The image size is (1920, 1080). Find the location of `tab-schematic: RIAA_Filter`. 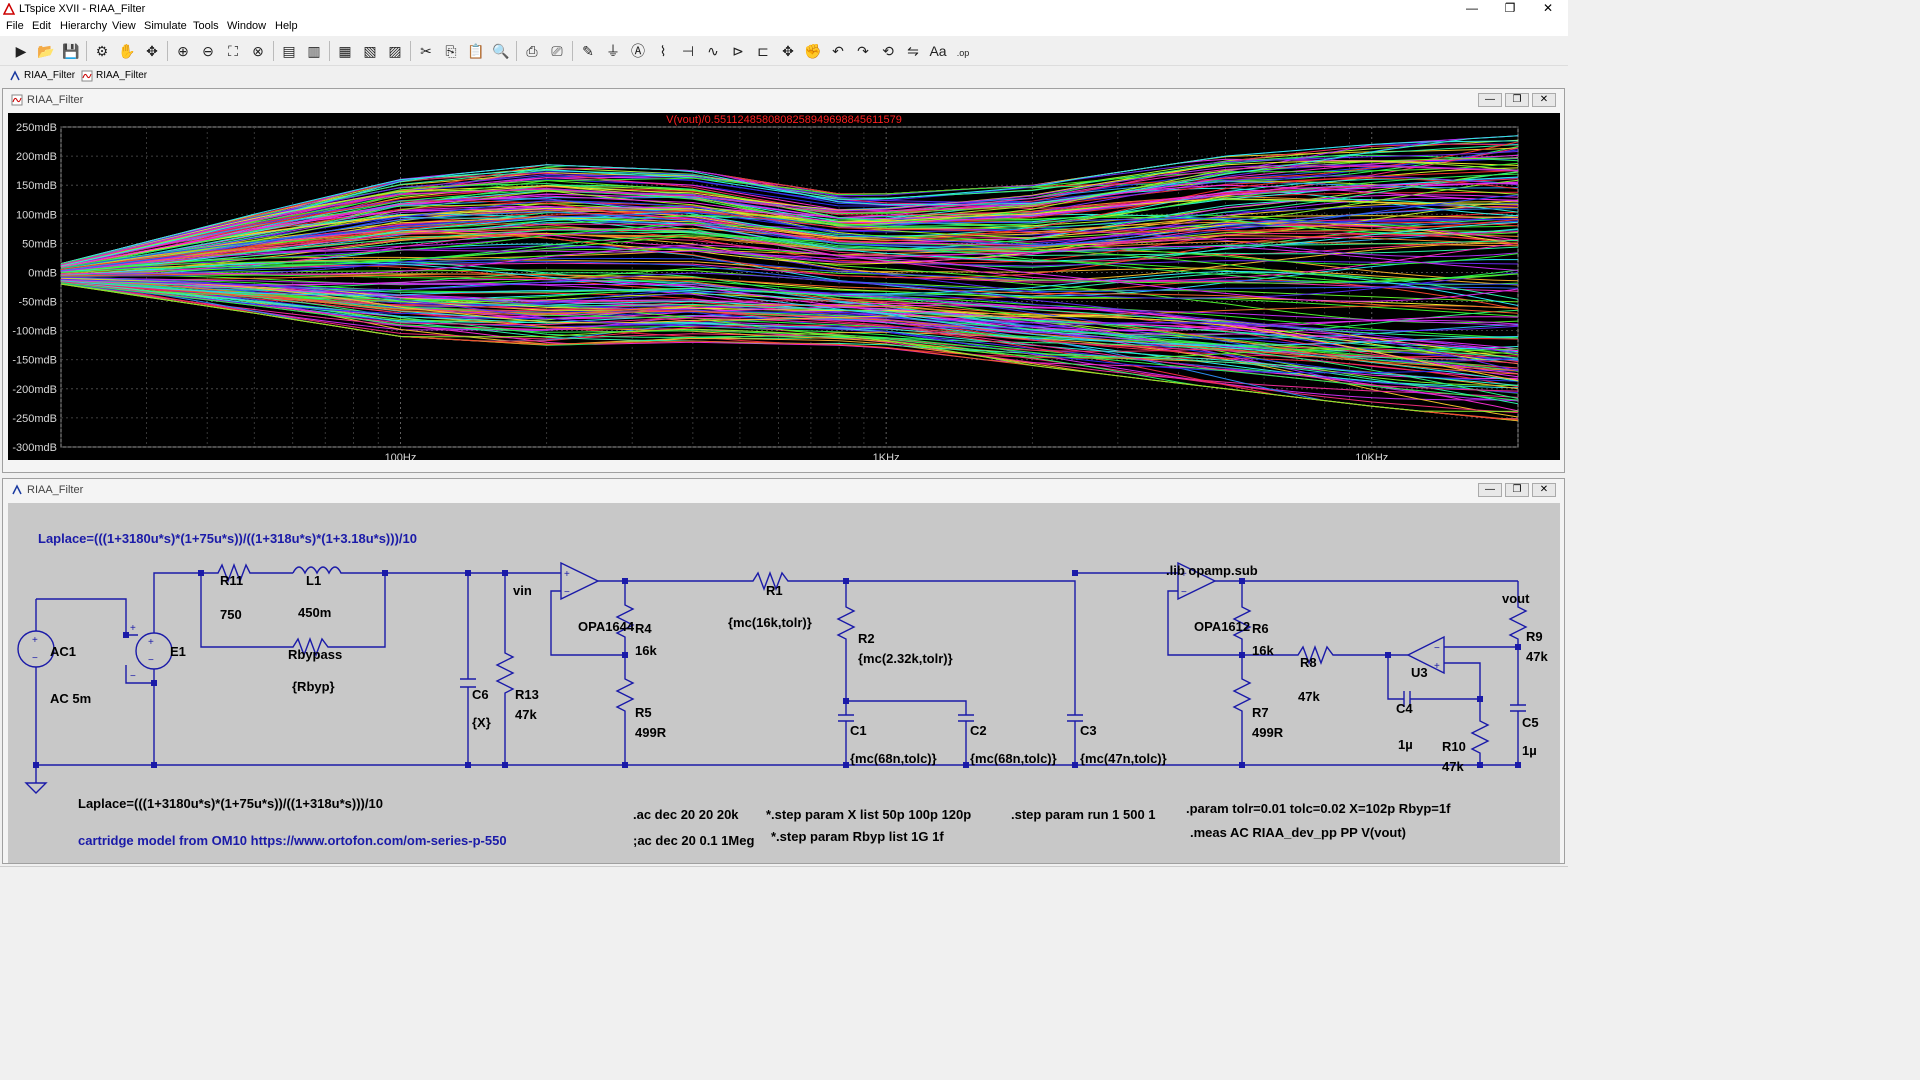

tab-schematic: RIAA_Filter is located at coordinates (41, 76).